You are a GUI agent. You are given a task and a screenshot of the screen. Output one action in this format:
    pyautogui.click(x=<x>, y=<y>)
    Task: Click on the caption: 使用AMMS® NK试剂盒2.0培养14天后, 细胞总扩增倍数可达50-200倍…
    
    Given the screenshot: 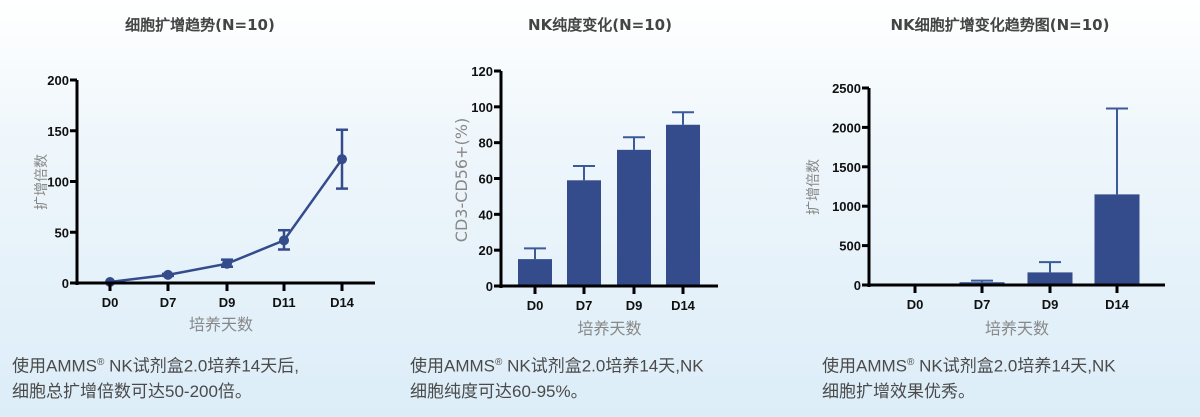 What is the action you would take?
    pyautogui.click(x=155, y=378)
    